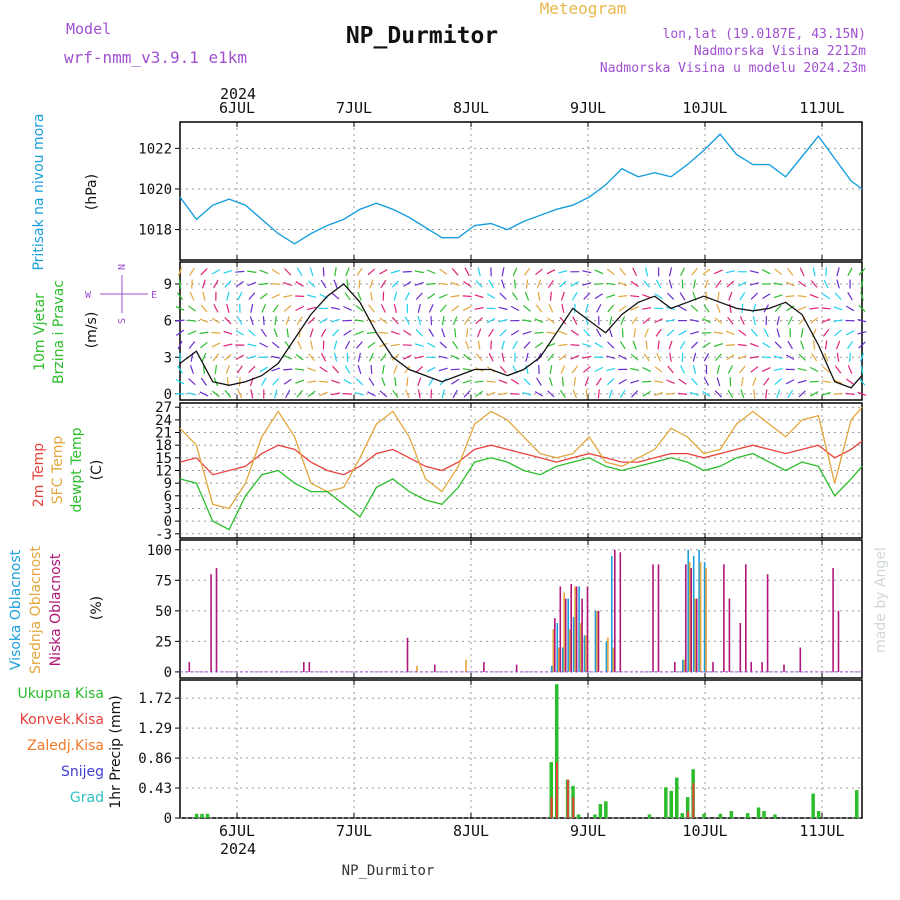  What do you see at coordinates (583, 9) in the screenshot?
I see `meteogram-label: Meteogram` at bounding box center [583, 9].